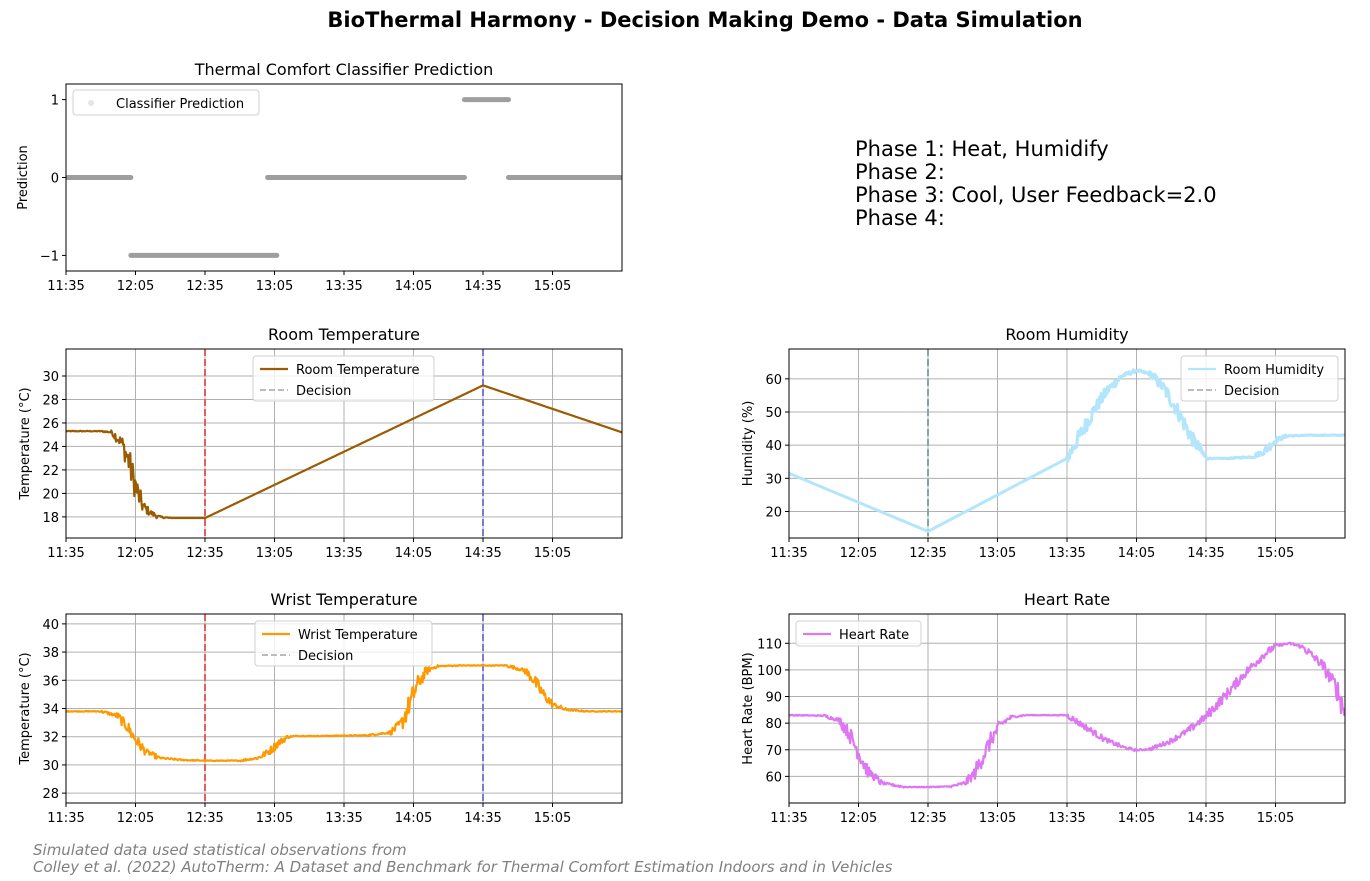 Image resolution: width=1370 pixels, height=881 pixels. I want to click on y-tick-label: 1, so click(55, 101).